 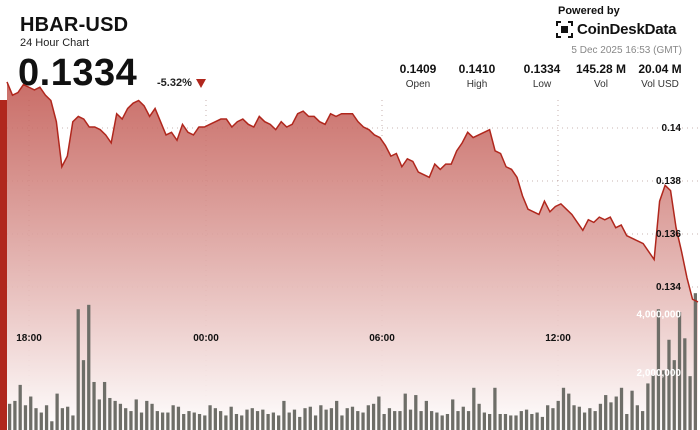 What do you see at coordinates (74, 25) in the screenshot?
I see `pair-title: HBAR-USD` at bounding box center [74, 25].